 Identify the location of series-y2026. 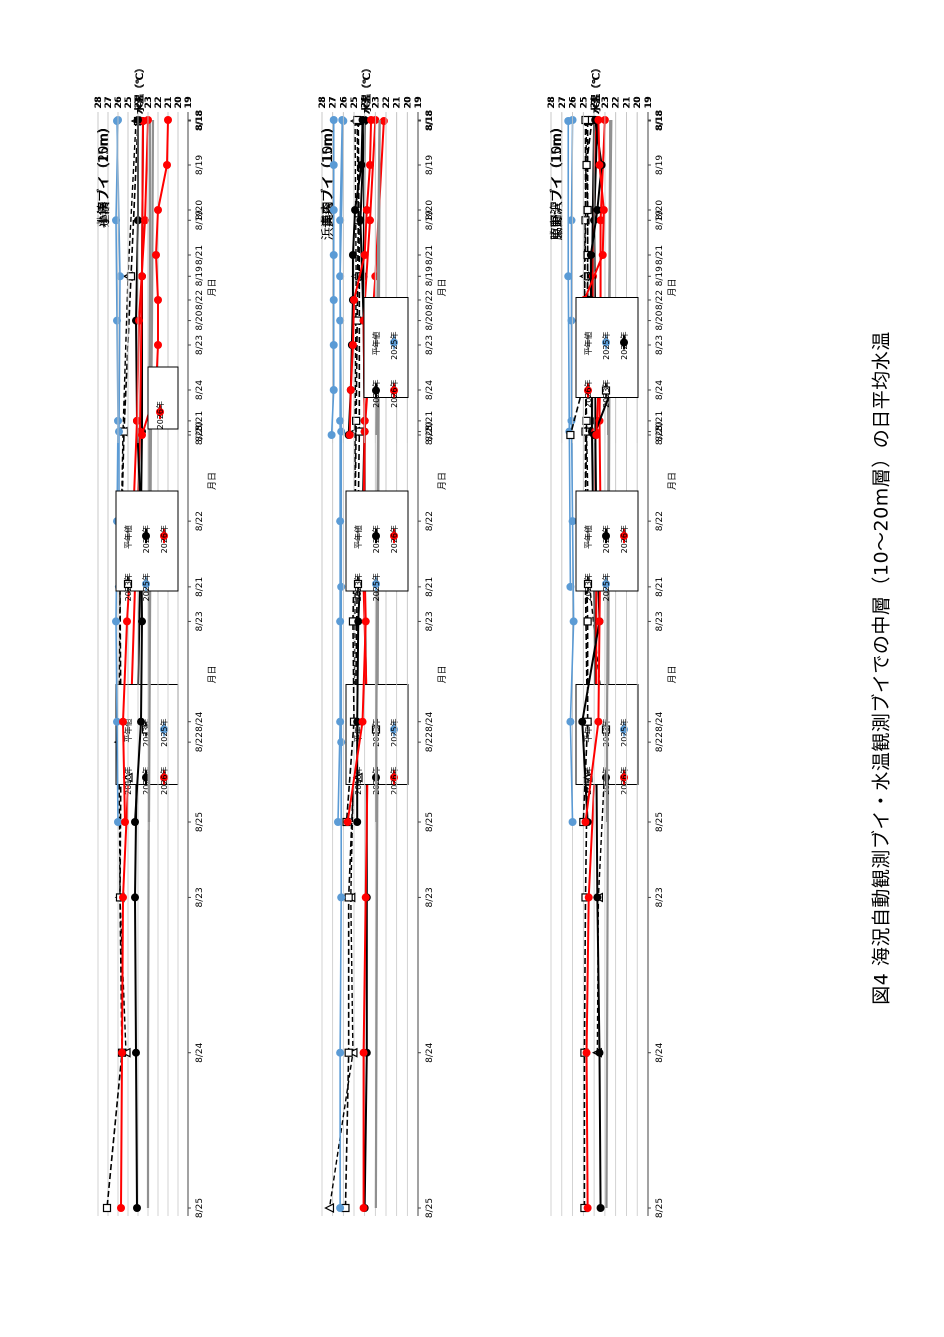
(135, 471).